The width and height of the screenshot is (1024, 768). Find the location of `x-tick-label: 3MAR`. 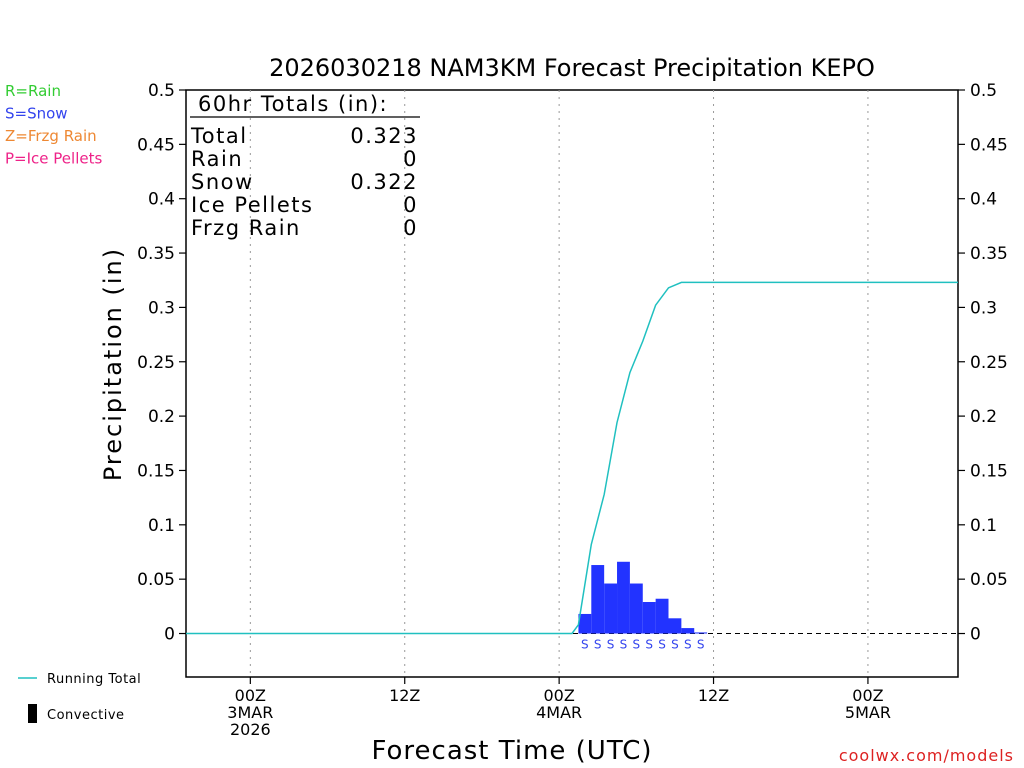

x-tick-label: 3MAR is located at coordinates (250, 712).